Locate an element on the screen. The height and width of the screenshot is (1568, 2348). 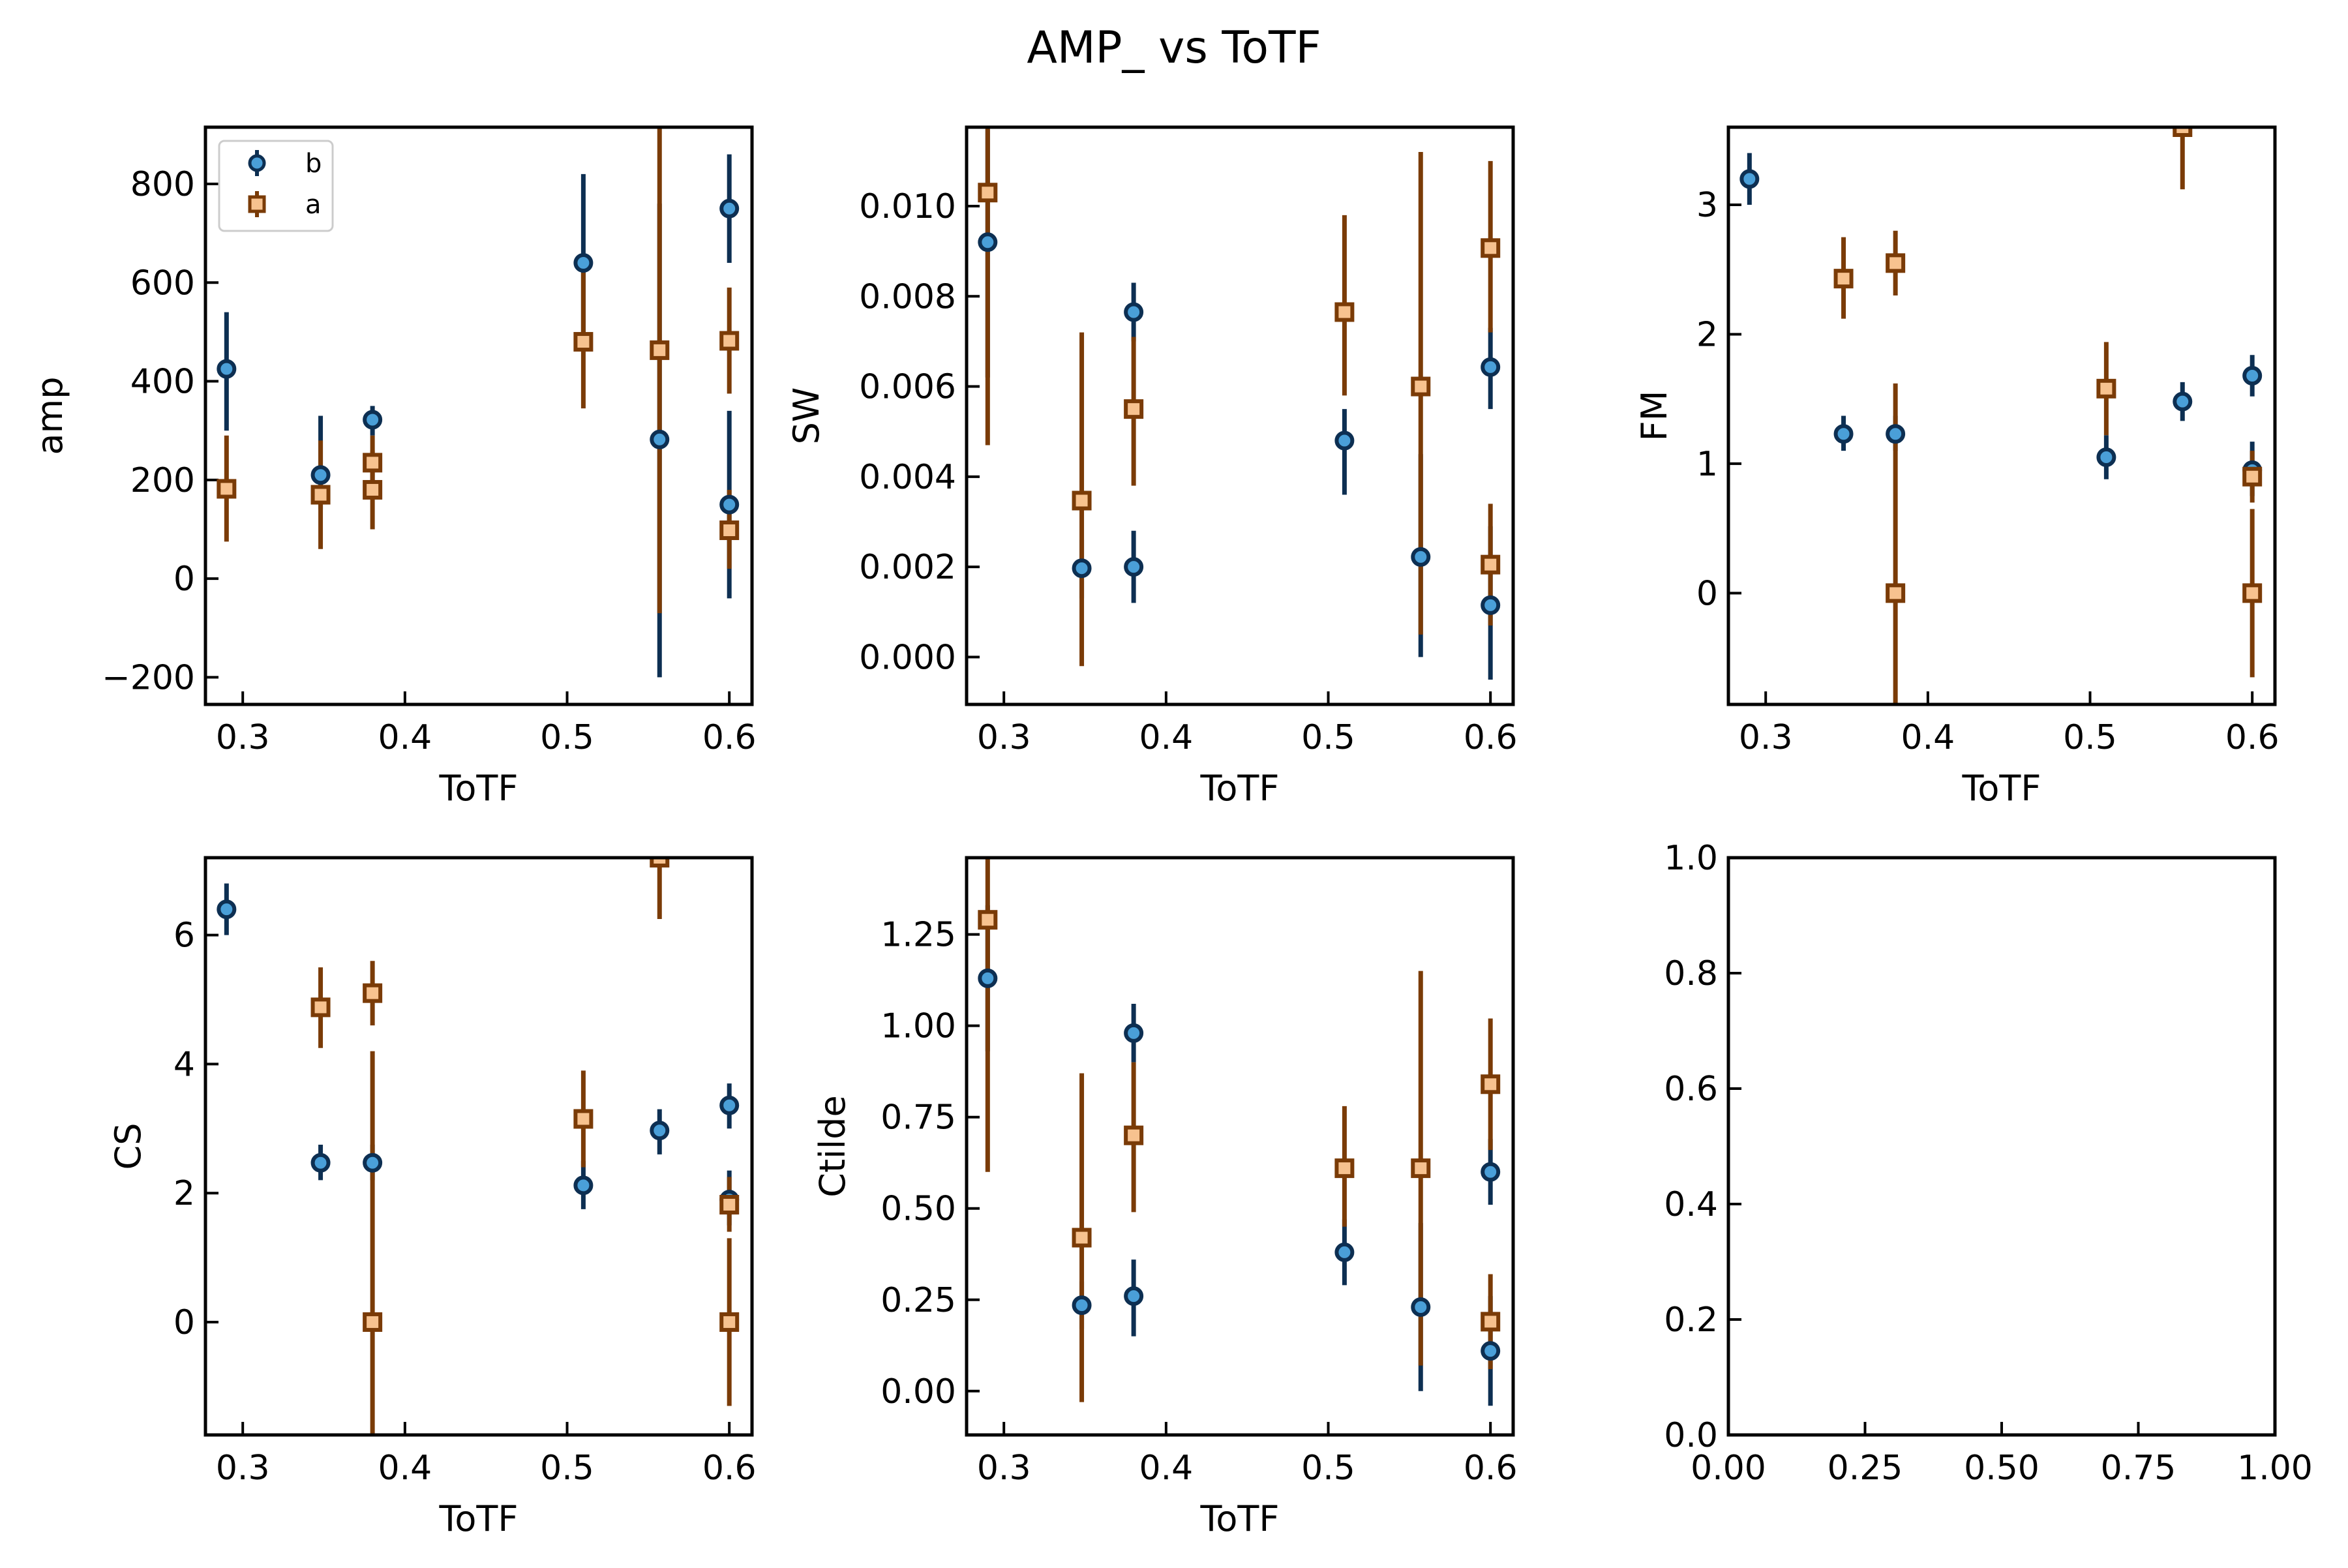
y-tick-label: 0.50 is located at coordinates (918, 1209).